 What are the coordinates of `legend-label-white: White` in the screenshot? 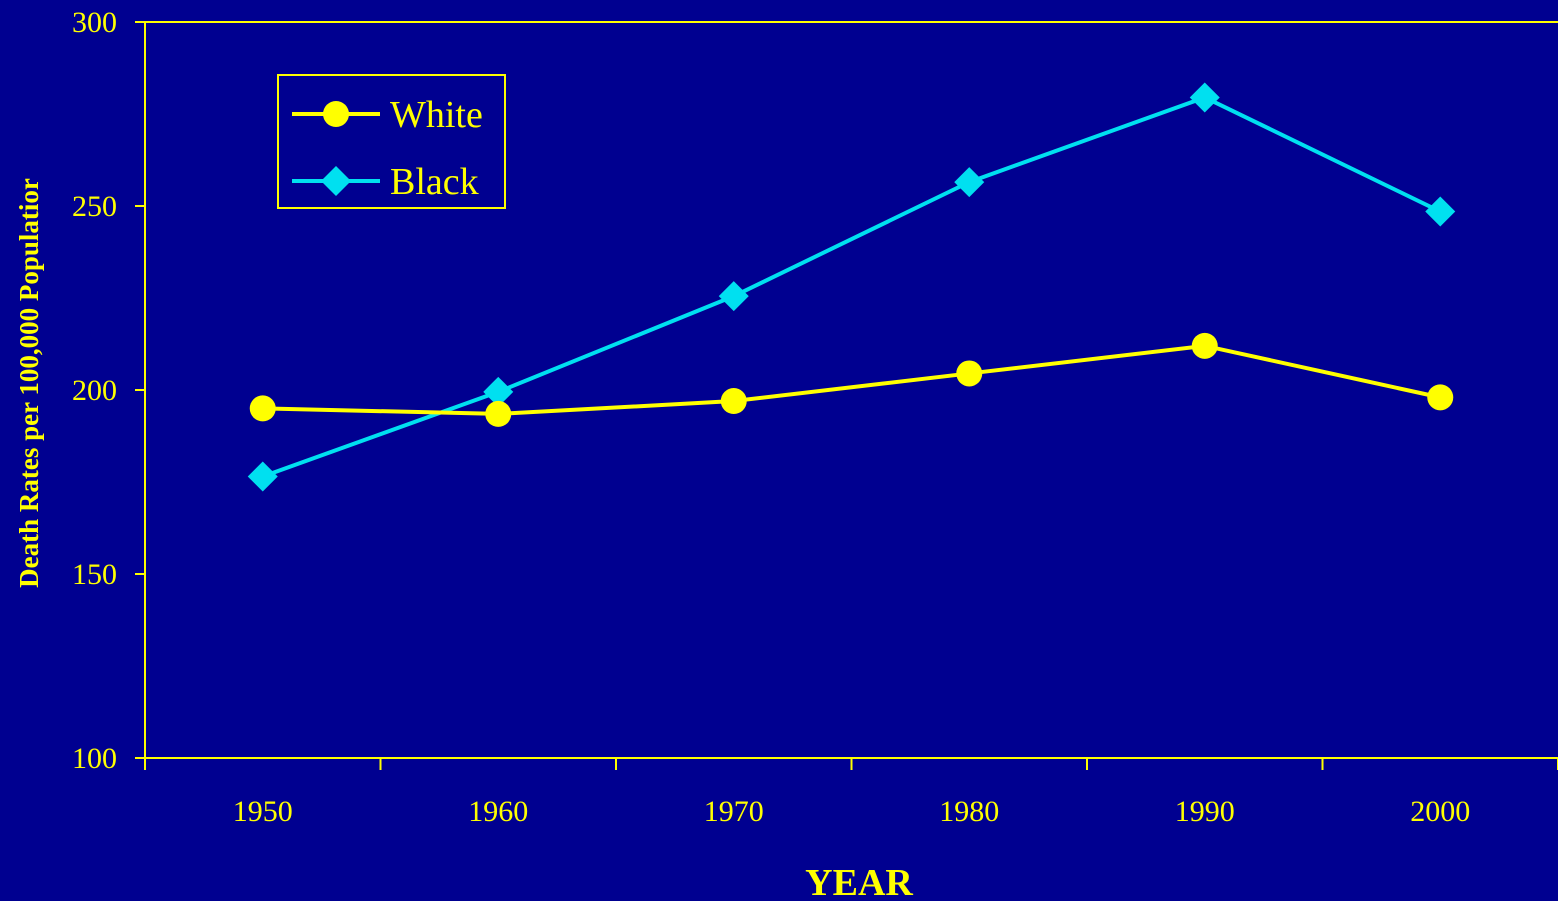 It's located at (436, 115).